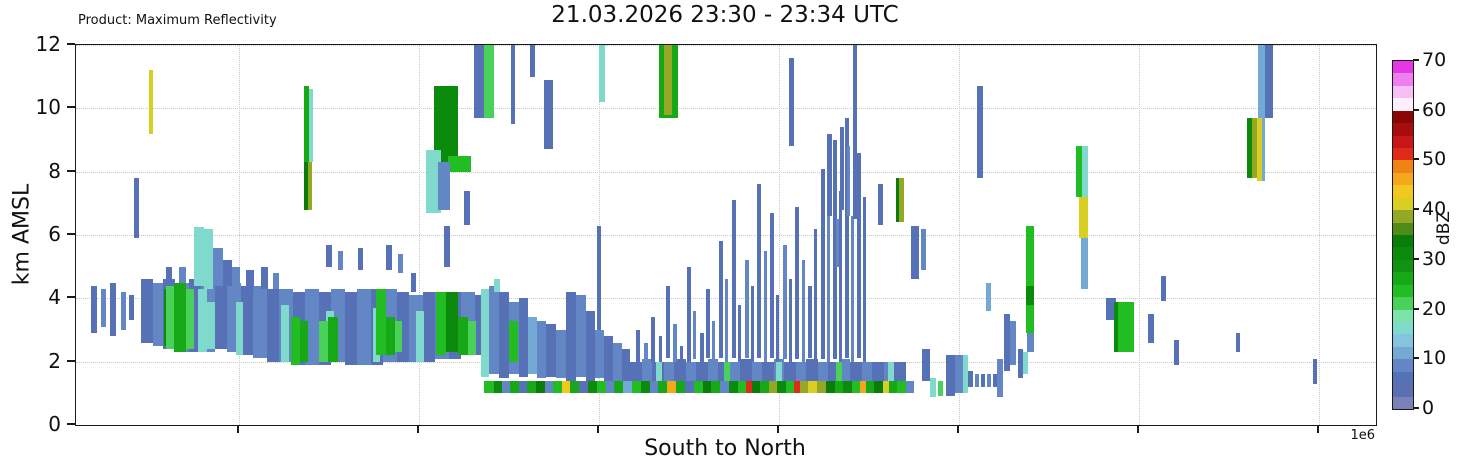 Image resolution: width=1482 pixels, height=470 pixels. I want to click on colorbar-tick-label: 50, so click(1434, 159).